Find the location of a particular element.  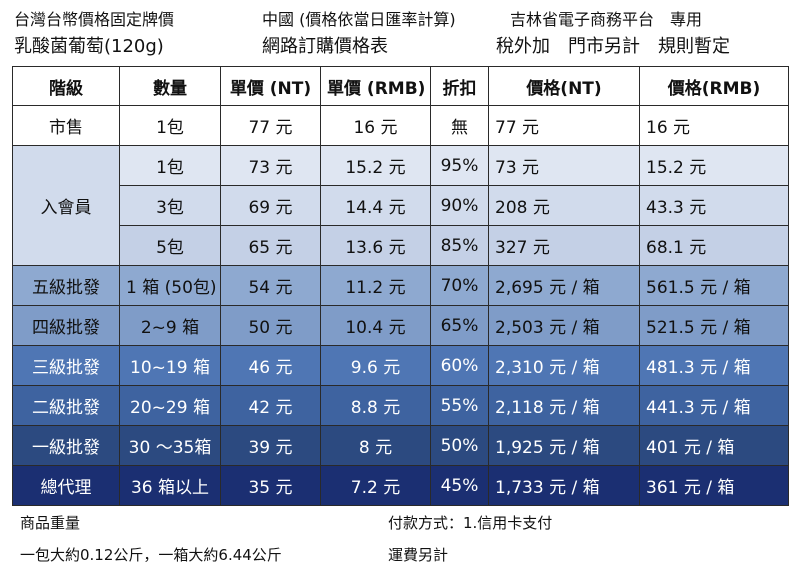

discount-cell: 85% is located at coordinates (459, 245).